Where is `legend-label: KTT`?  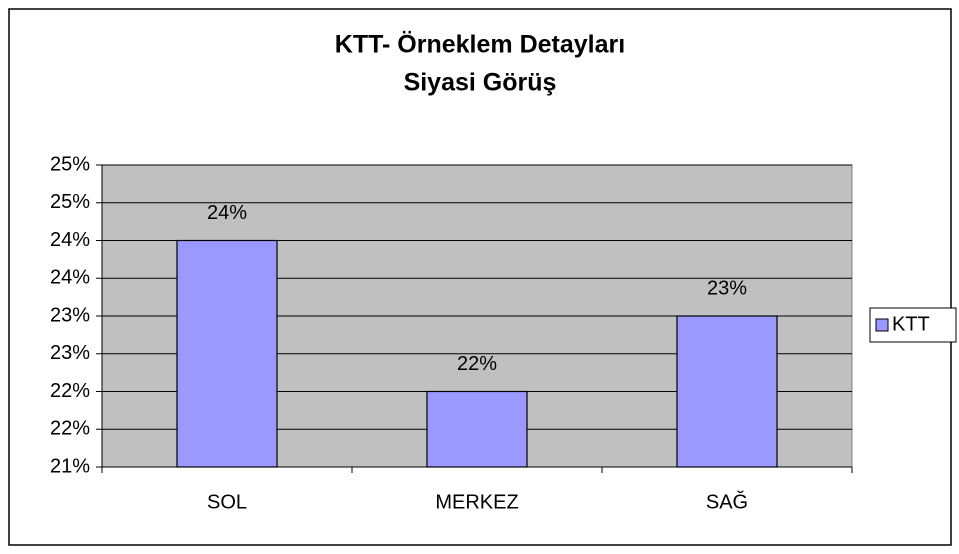 legend-label: KTT is located at coordinates (911, 324).